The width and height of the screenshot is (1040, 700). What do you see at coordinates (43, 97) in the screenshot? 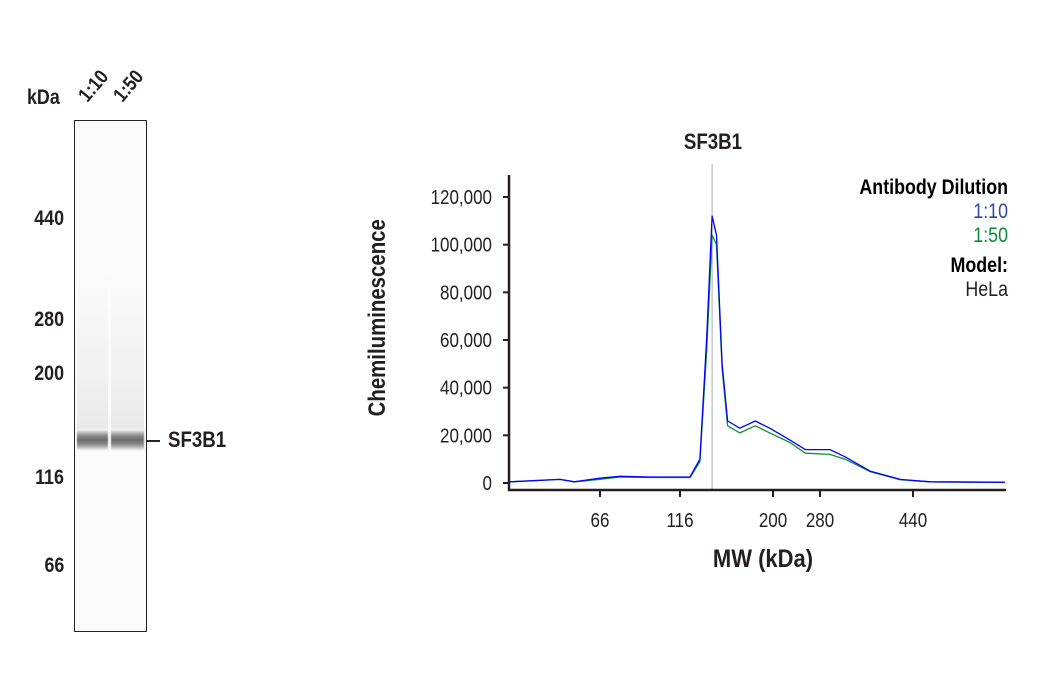
I see `kda-label: kDa` at bounding box center [43, 97].